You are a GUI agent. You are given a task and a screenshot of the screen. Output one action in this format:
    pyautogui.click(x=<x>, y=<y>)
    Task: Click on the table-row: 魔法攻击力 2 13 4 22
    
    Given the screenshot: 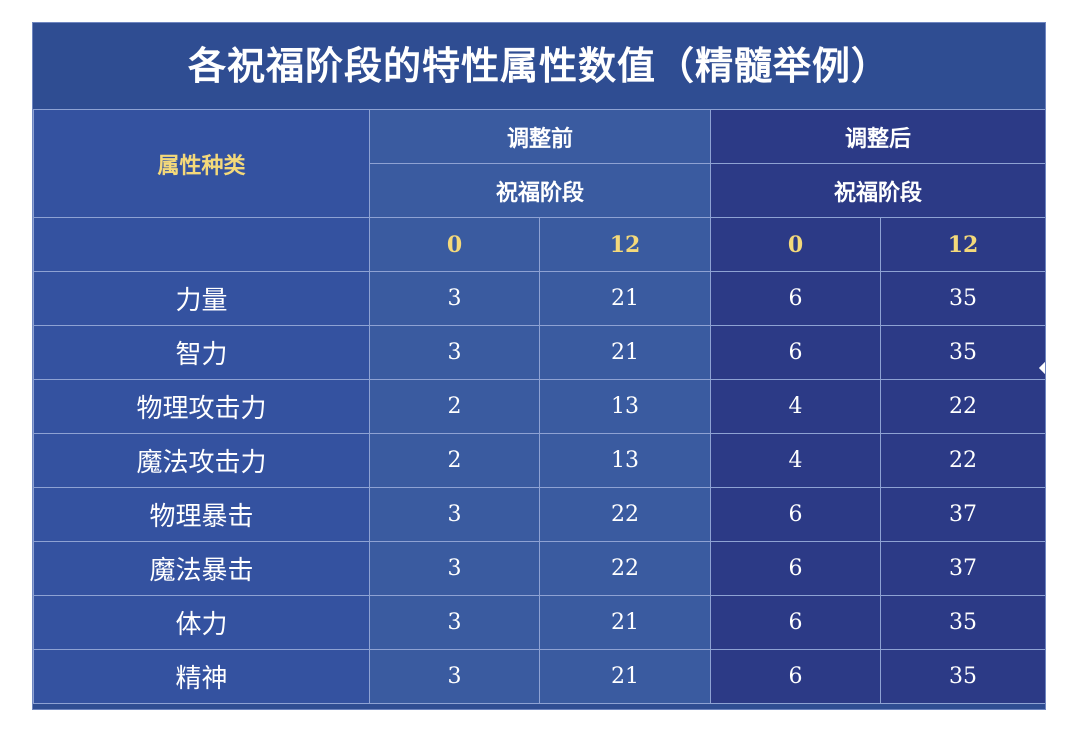 What is the action you would take?
    pyautogui.click(x=539, y=460)
    